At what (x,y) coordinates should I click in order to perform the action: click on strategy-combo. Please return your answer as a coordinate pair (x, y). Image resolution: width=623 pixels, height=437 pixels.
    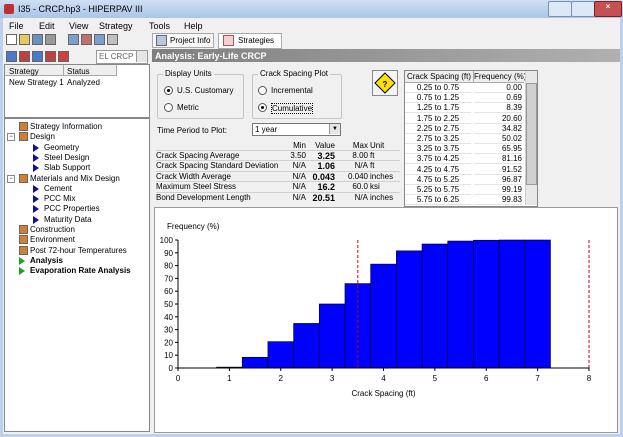
    Looking at the image, I should click on (122, 57).